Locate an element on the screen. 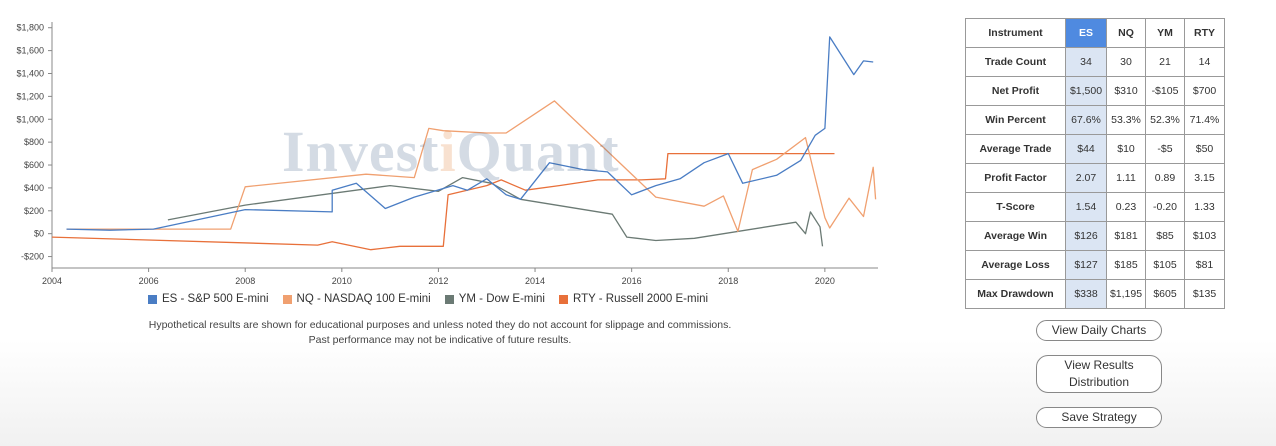 The width and height of the screenshot is (1276, 446). cell-nq: 53.3% is located at coordinates (1126, 120).